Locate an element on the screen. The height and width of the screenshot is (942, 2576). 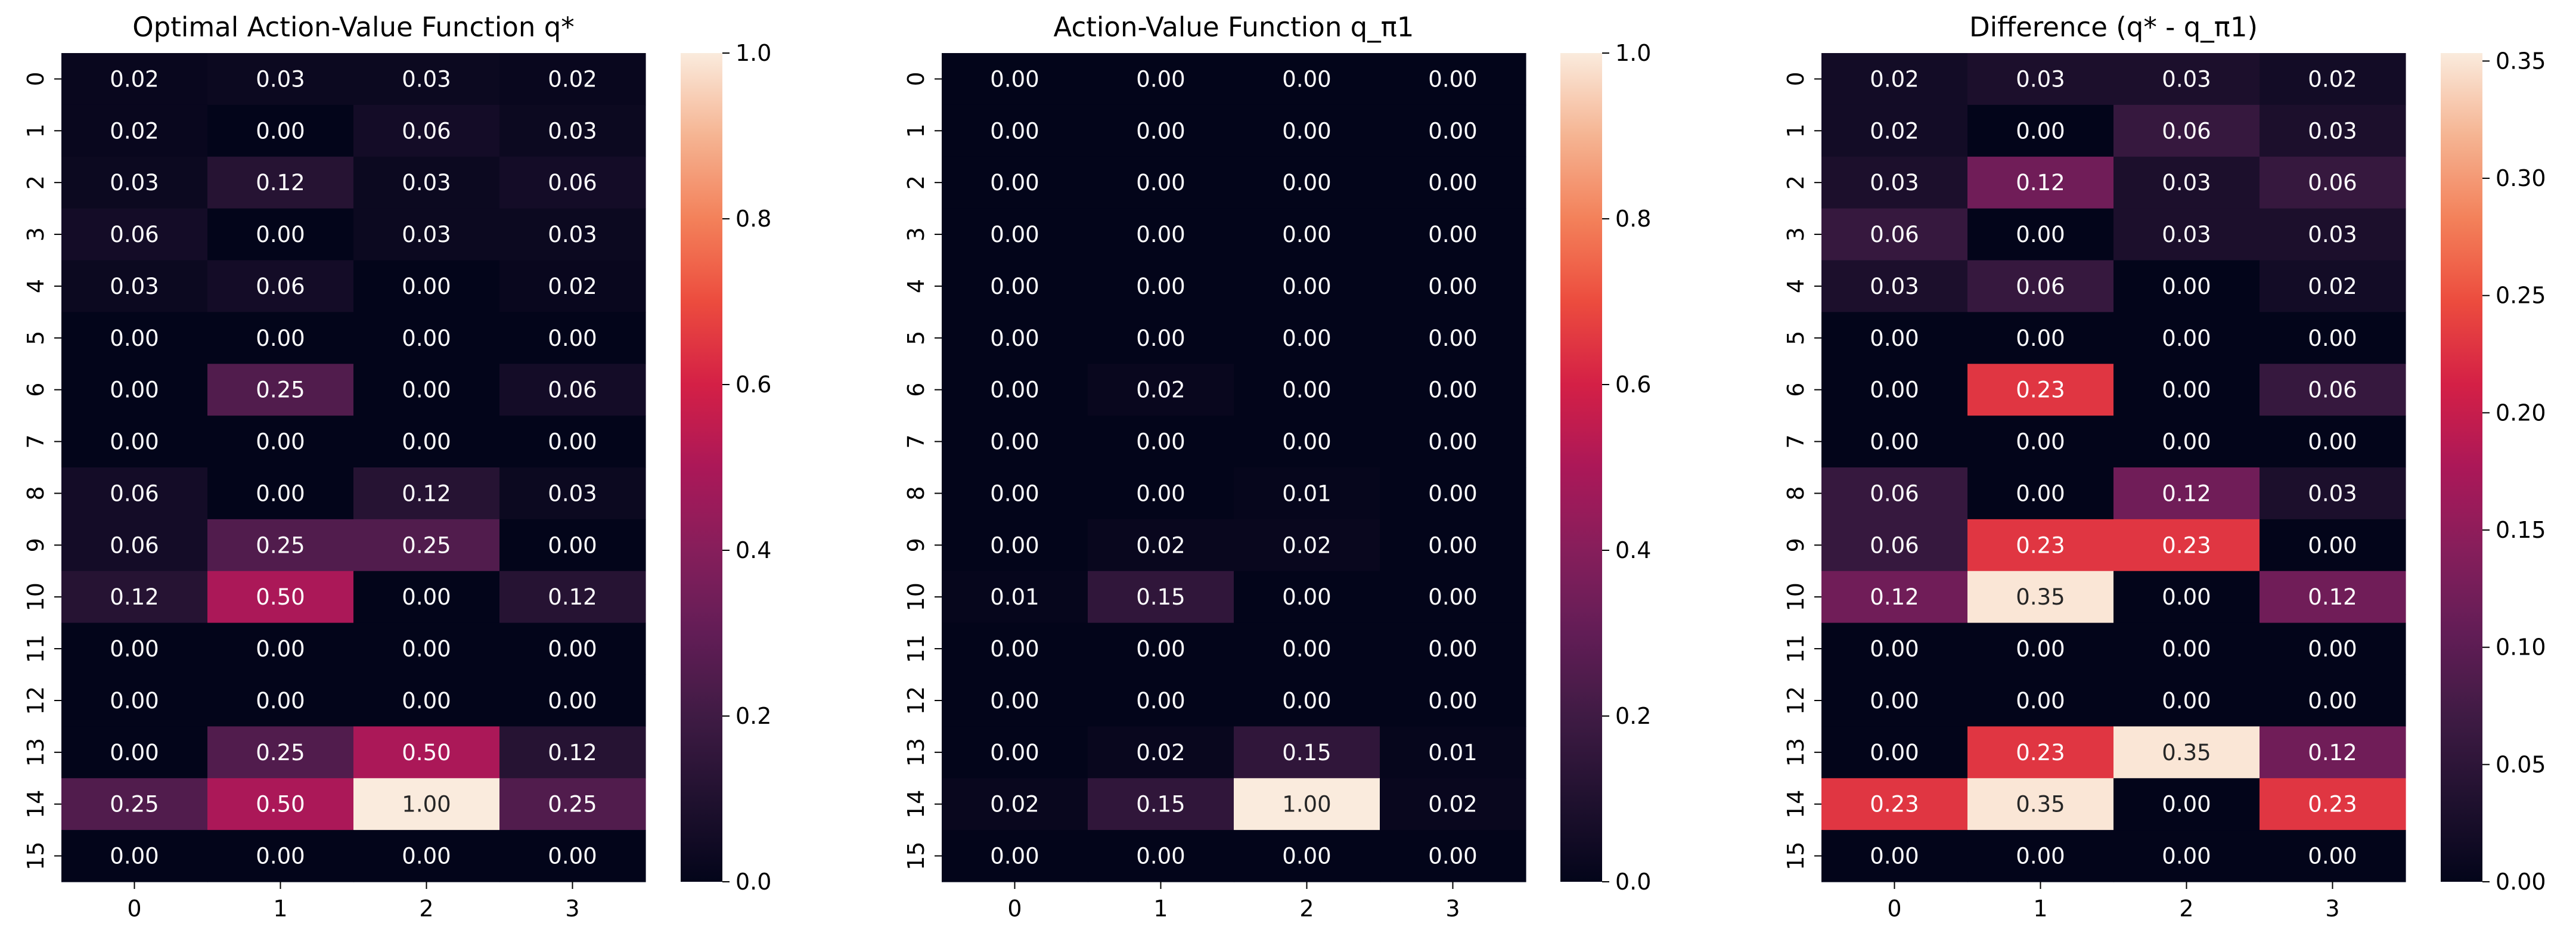
cell-value-label: 0.23 is located at coordinates (2332, 804).